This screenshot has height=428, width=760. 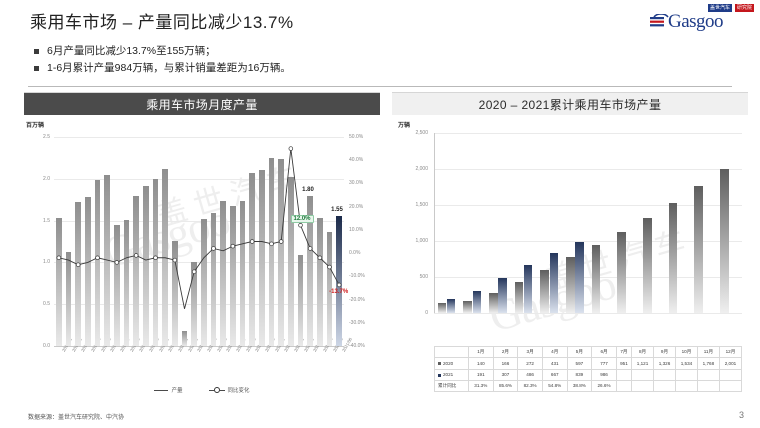 I want to click on x-axis-line, so click(x=199, y=346).